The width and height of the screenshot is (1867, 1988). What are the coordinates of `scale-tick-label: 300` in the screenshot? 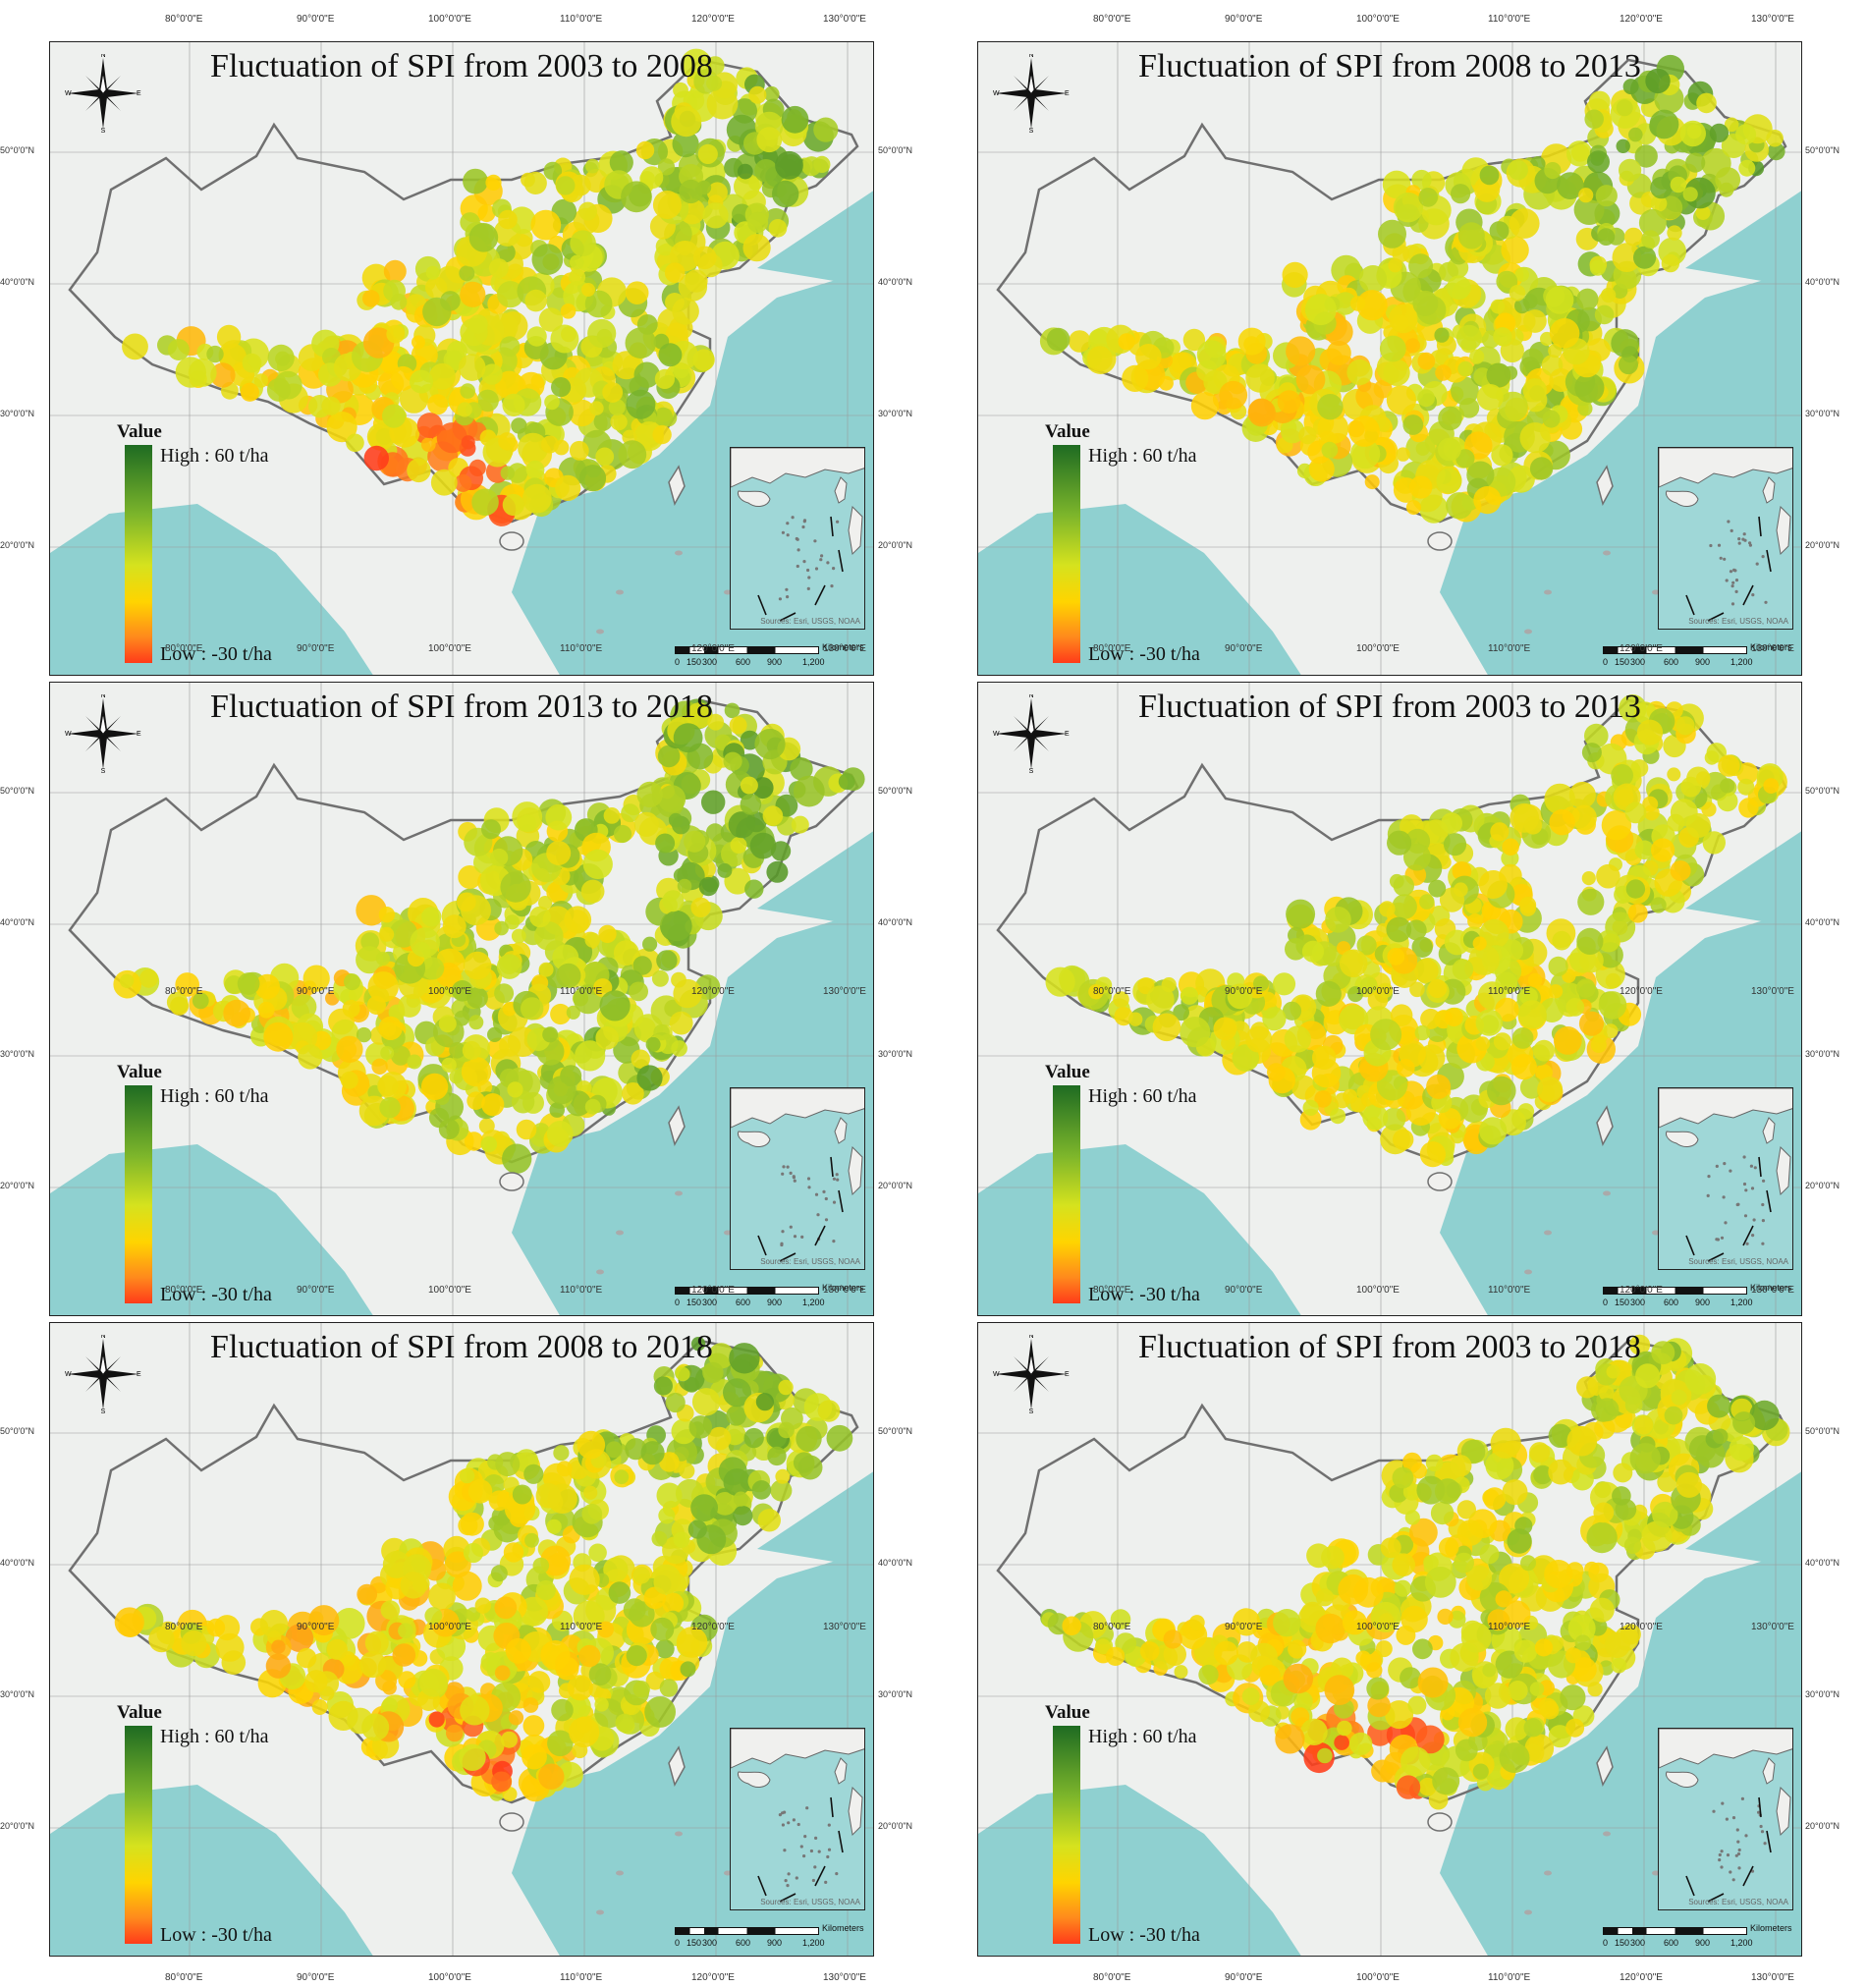 It's located at (710, 1943).